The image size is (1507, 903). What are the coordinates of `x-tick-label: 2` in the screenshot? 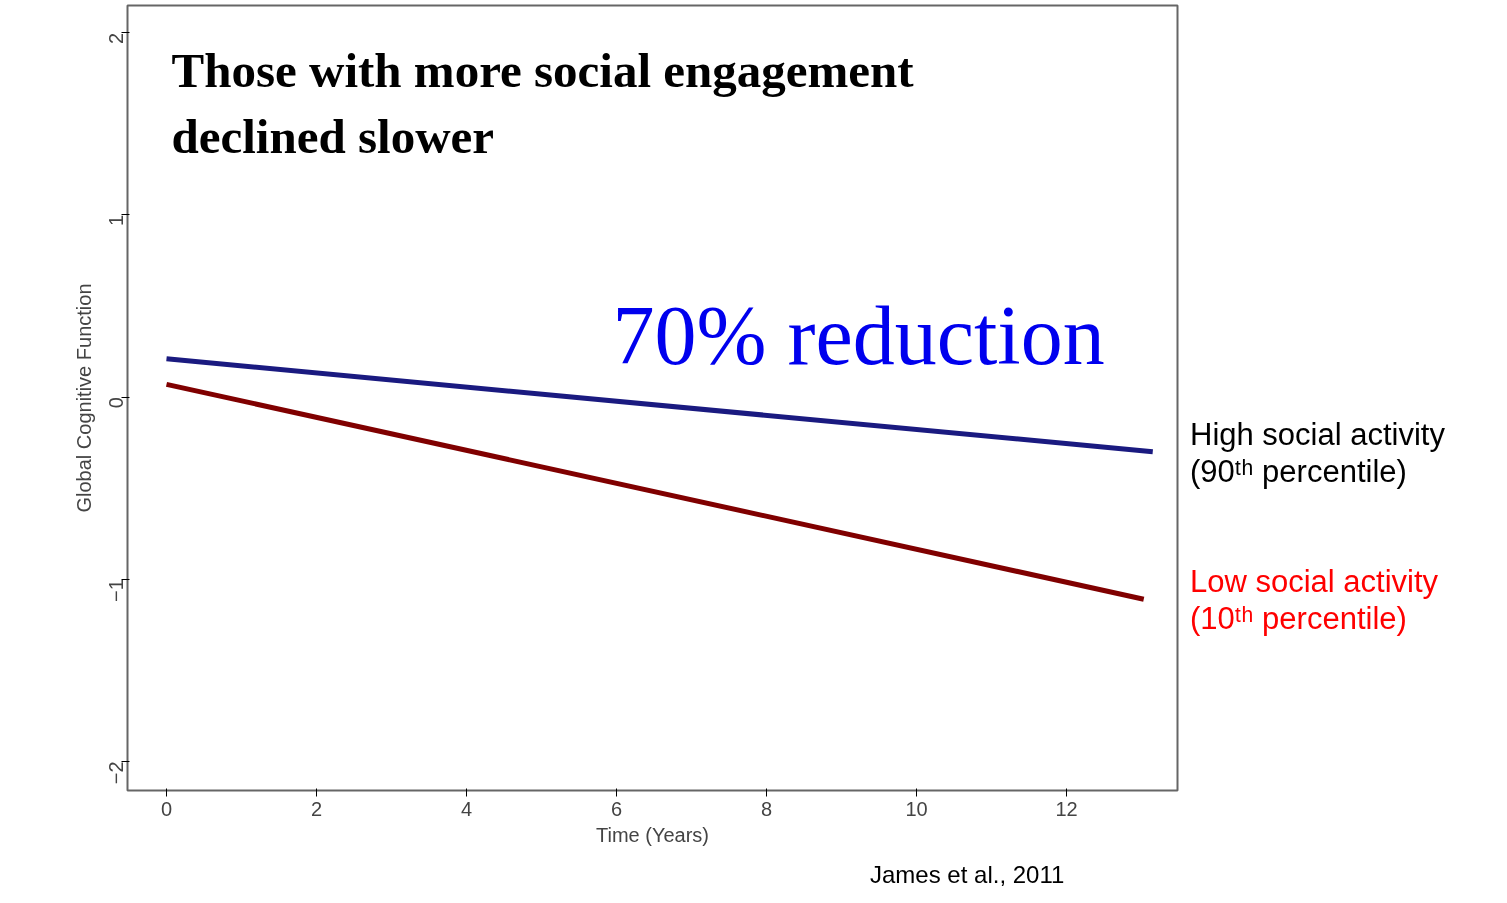 It's located at (316, 808).